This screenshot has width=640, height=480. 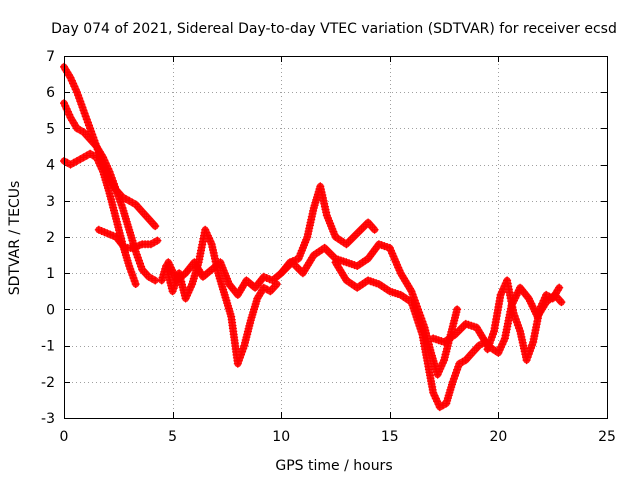 I want to click on y-tick-label: 5, so click(x=50, y=129).